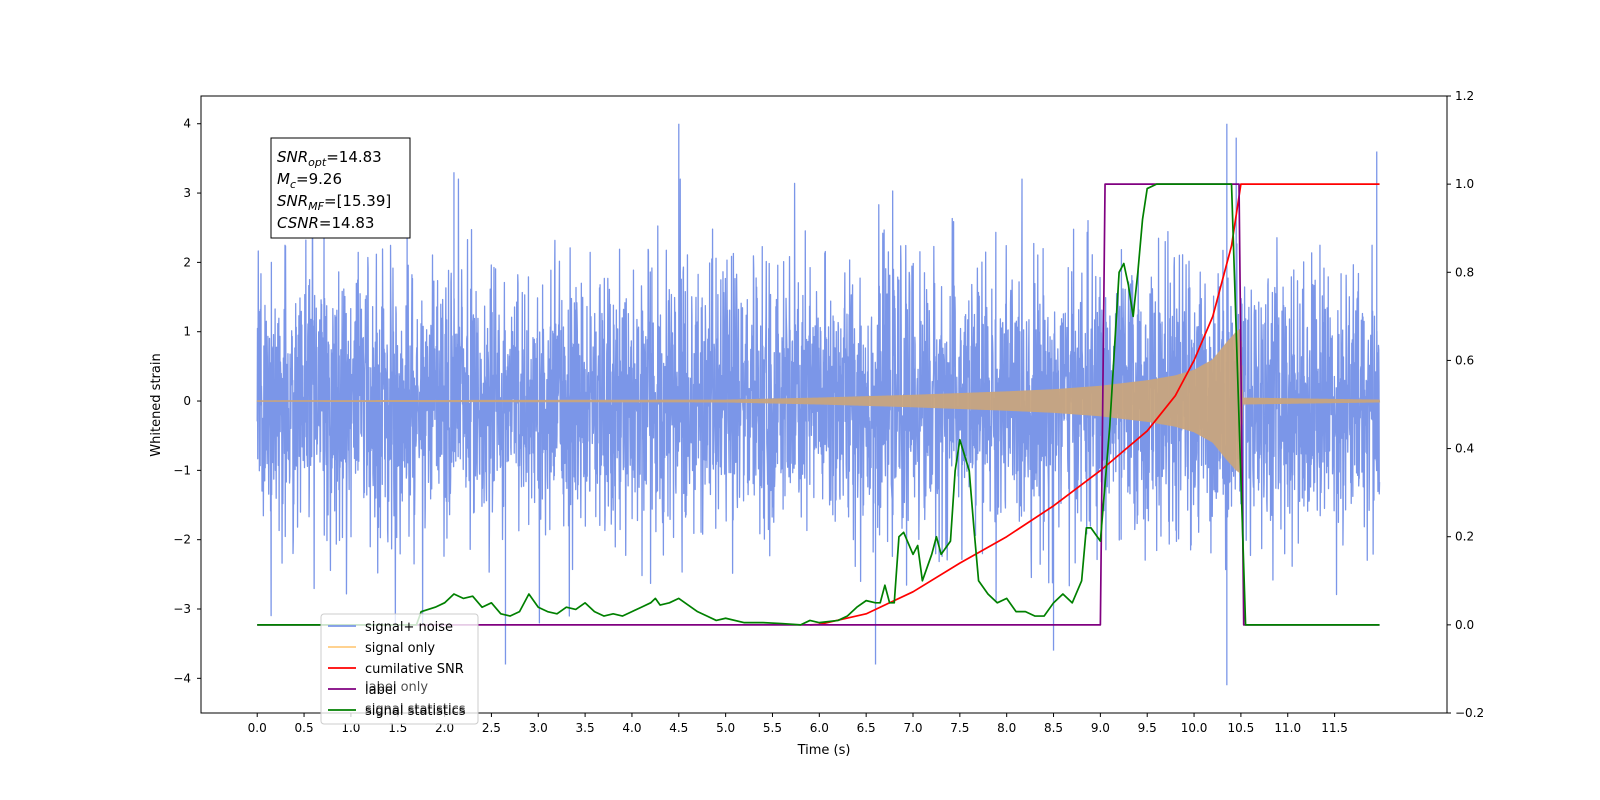 This screenshot has width=1600, height=800. What do you see at coordinates (1464, 537) in the screenshot?
I see `y2-tick-label: 0.2` at bounding box center [1464, 537].